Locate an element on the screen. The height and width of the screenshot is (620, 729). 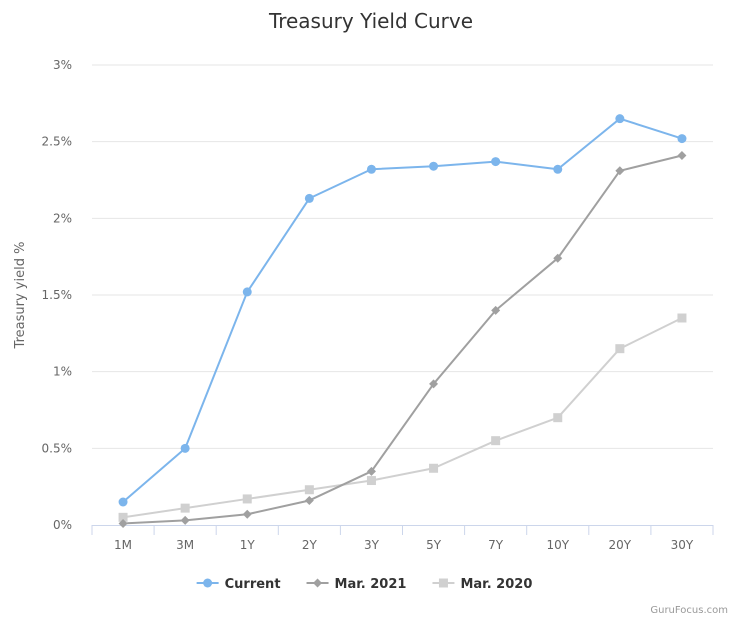
x-tick-label: 1Y is located at coordinates (248, 545).